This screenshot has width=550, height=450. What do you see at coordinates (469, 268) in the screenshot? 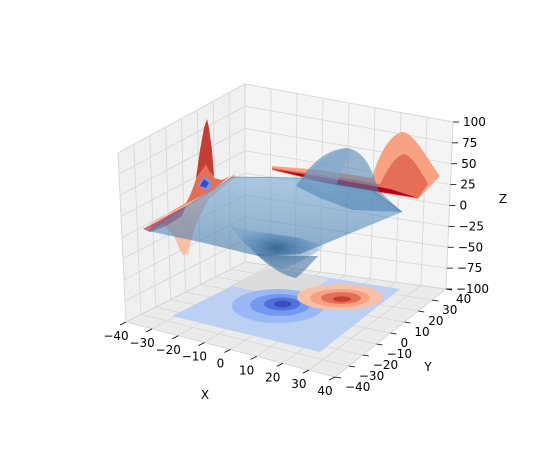
I see `z-tick-label: −75` at bounding box center [469, 268].